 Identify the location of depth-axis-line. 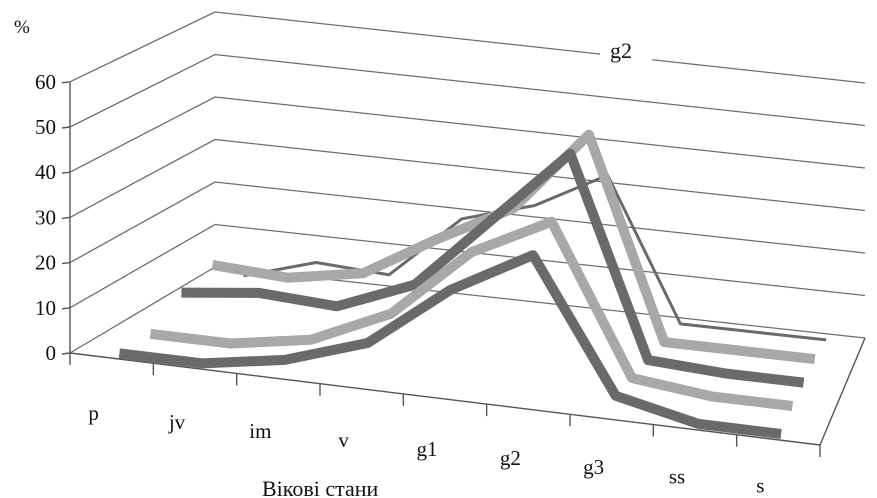
(842, 391).